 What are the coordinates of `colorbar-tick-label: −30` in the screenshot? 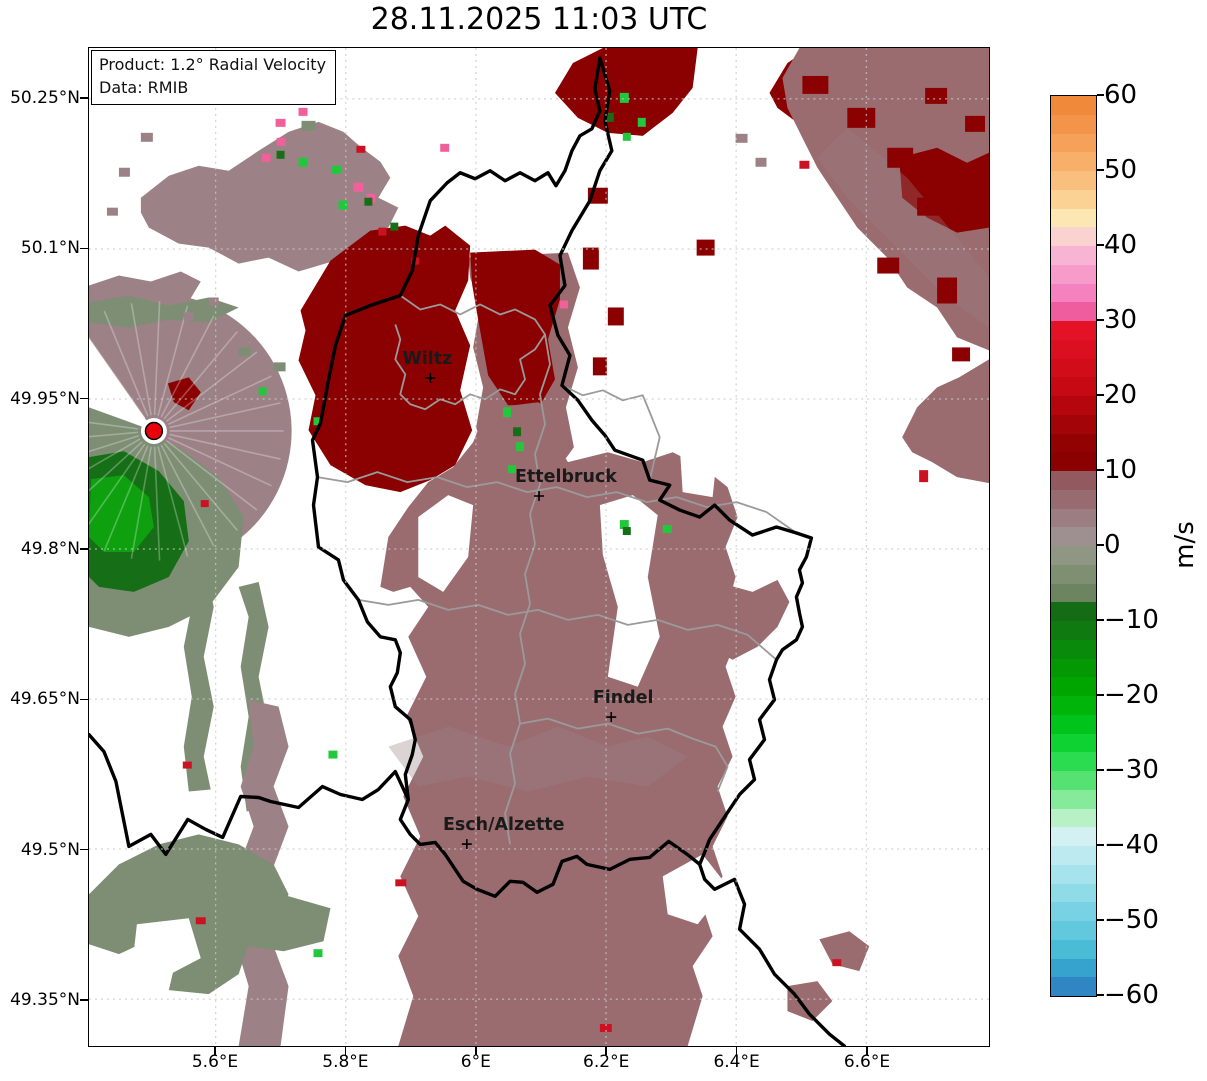 It's located at (1131, 770).